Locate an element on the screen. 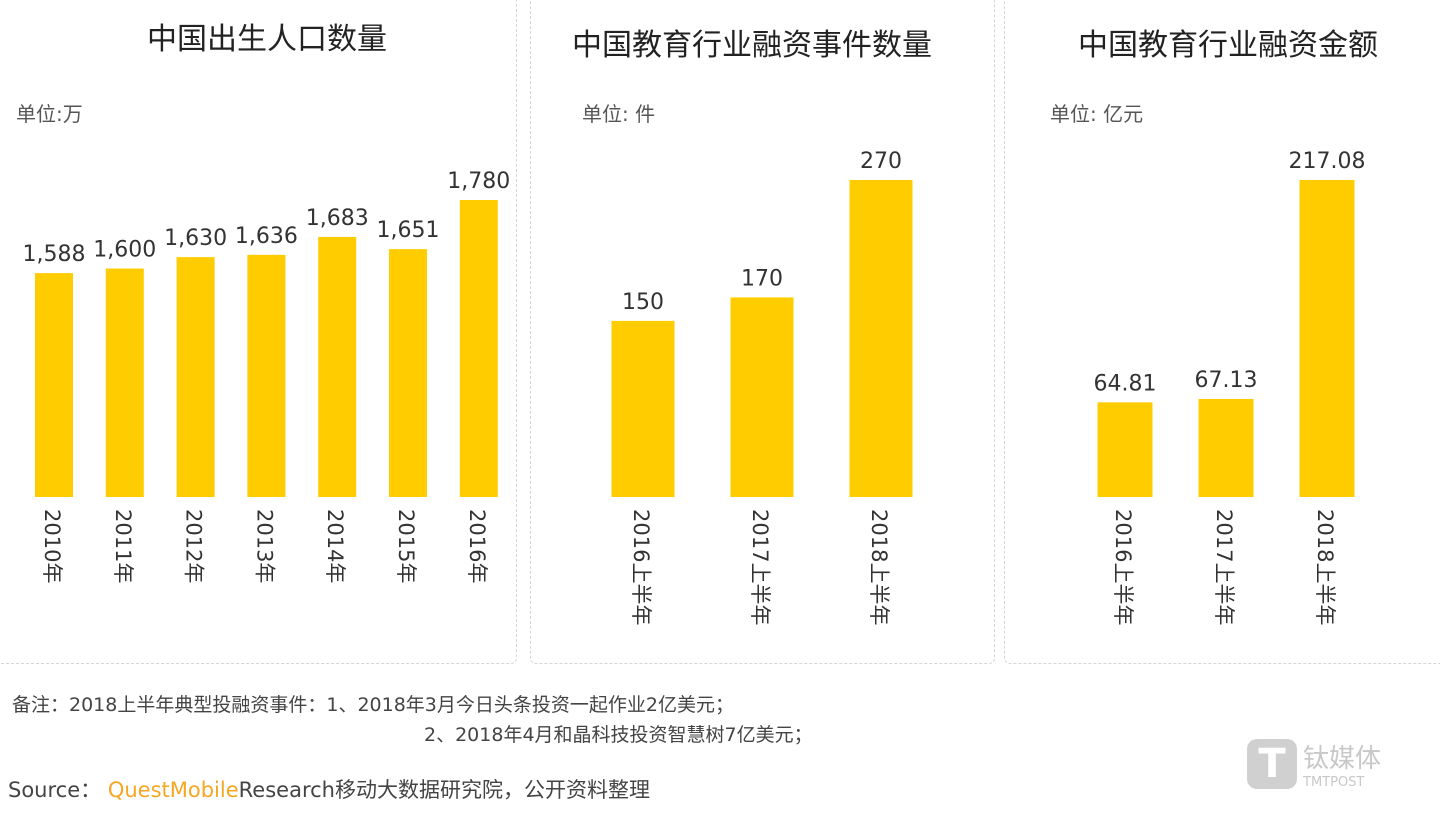 The width and height of the screenshot is (1440, 816). bar-value-label: 64.81 is located at coordinates (1125, 383).